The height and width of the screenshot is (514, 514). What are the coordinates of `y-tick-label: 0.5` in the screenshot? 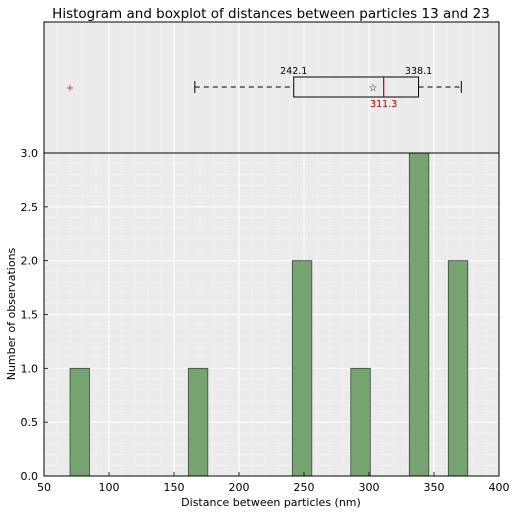 It's located at (30, 422).